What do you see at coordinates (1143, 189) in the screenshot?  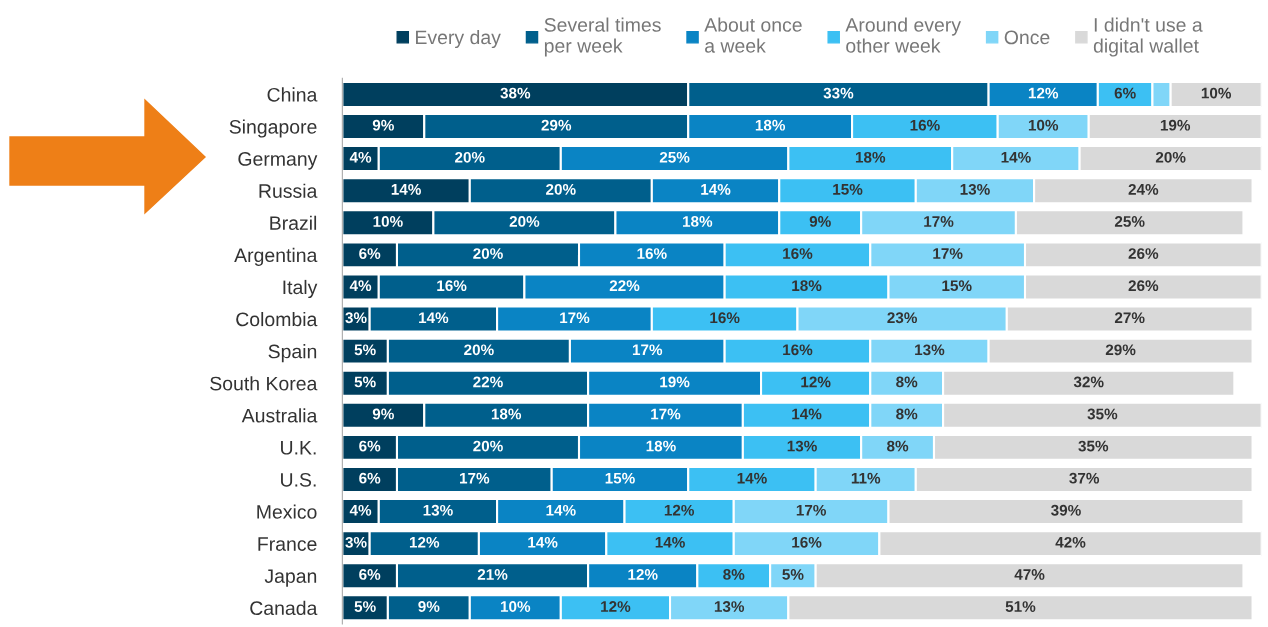 I see `data-label: 24%` at bounding box center [1143, 189].